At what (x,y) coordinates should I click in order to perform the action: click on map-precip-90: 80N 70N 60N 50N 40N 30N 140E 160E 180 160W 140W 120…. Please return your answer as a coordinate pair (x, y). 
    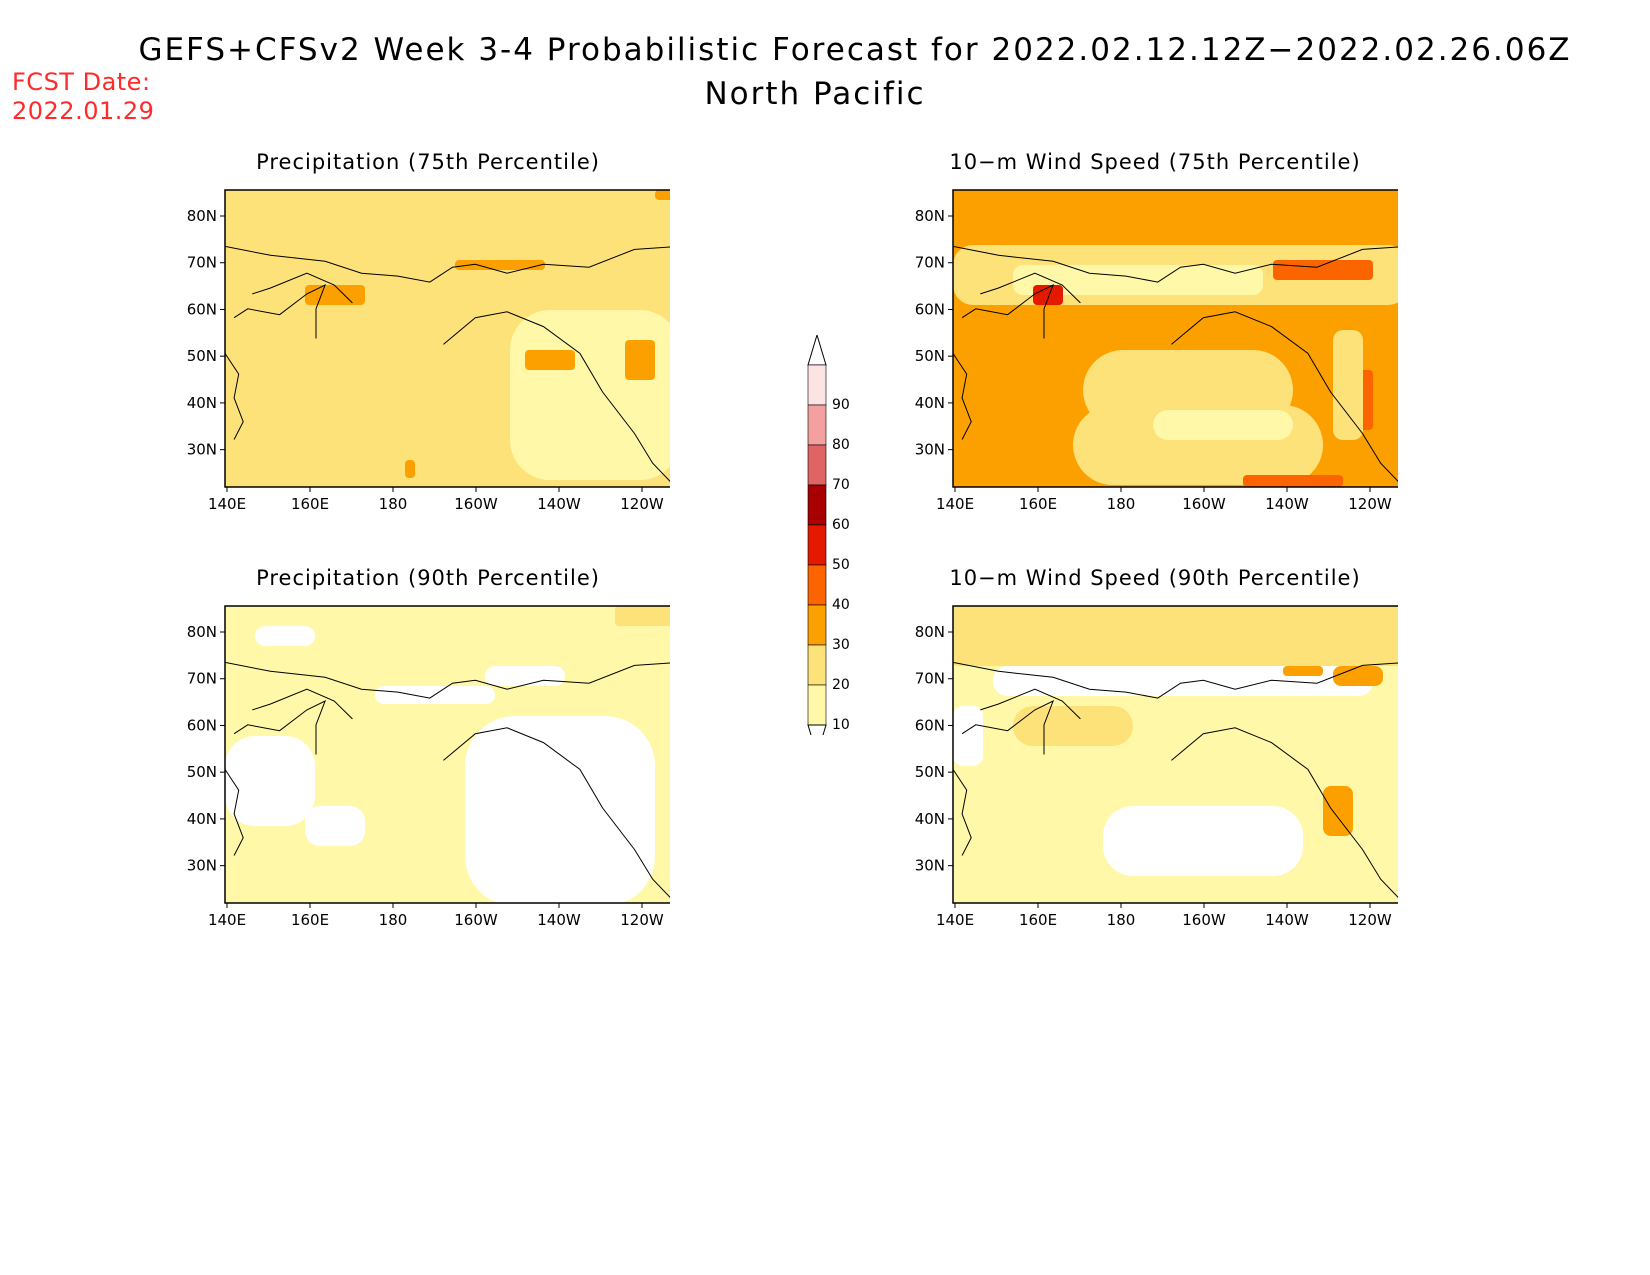
    Looking at the image, I should click on (428, 765).